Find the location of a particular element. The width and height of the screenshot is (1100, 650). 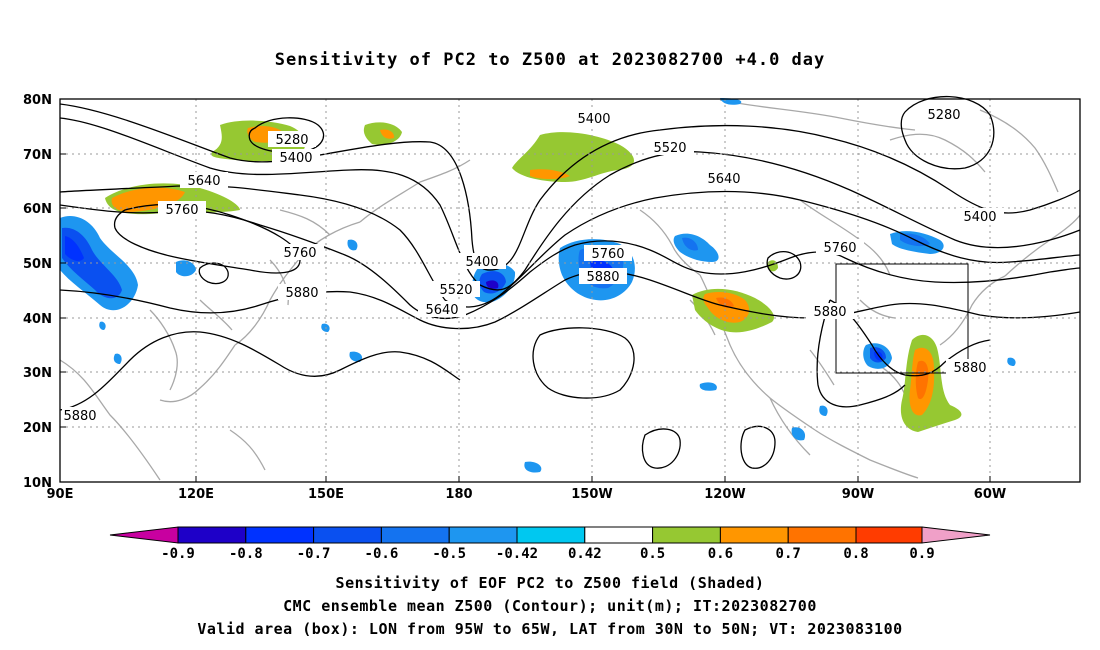

lat-label: 50N is located at coordinates (37, 264).